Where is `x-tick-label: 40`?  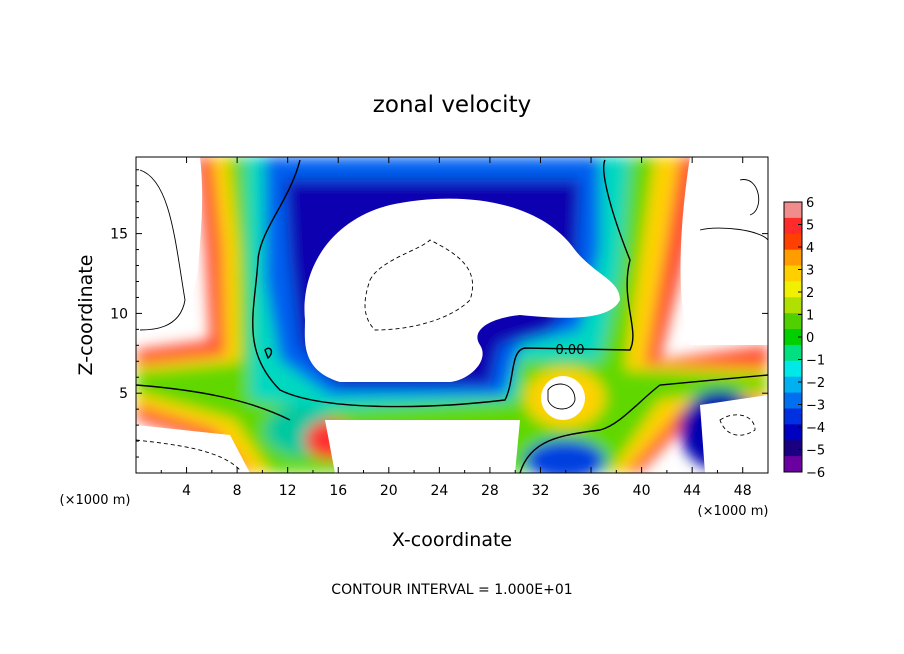 x-tick-label: 40 is located at coordinates (642, 491).